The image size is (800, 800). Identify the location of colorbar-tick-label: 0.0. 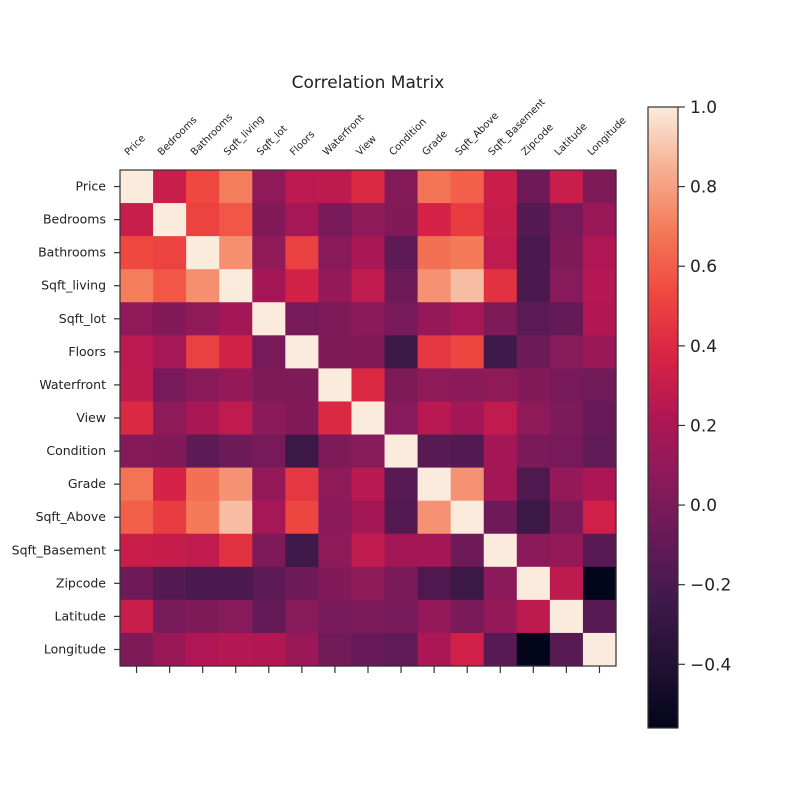
(703, 506).